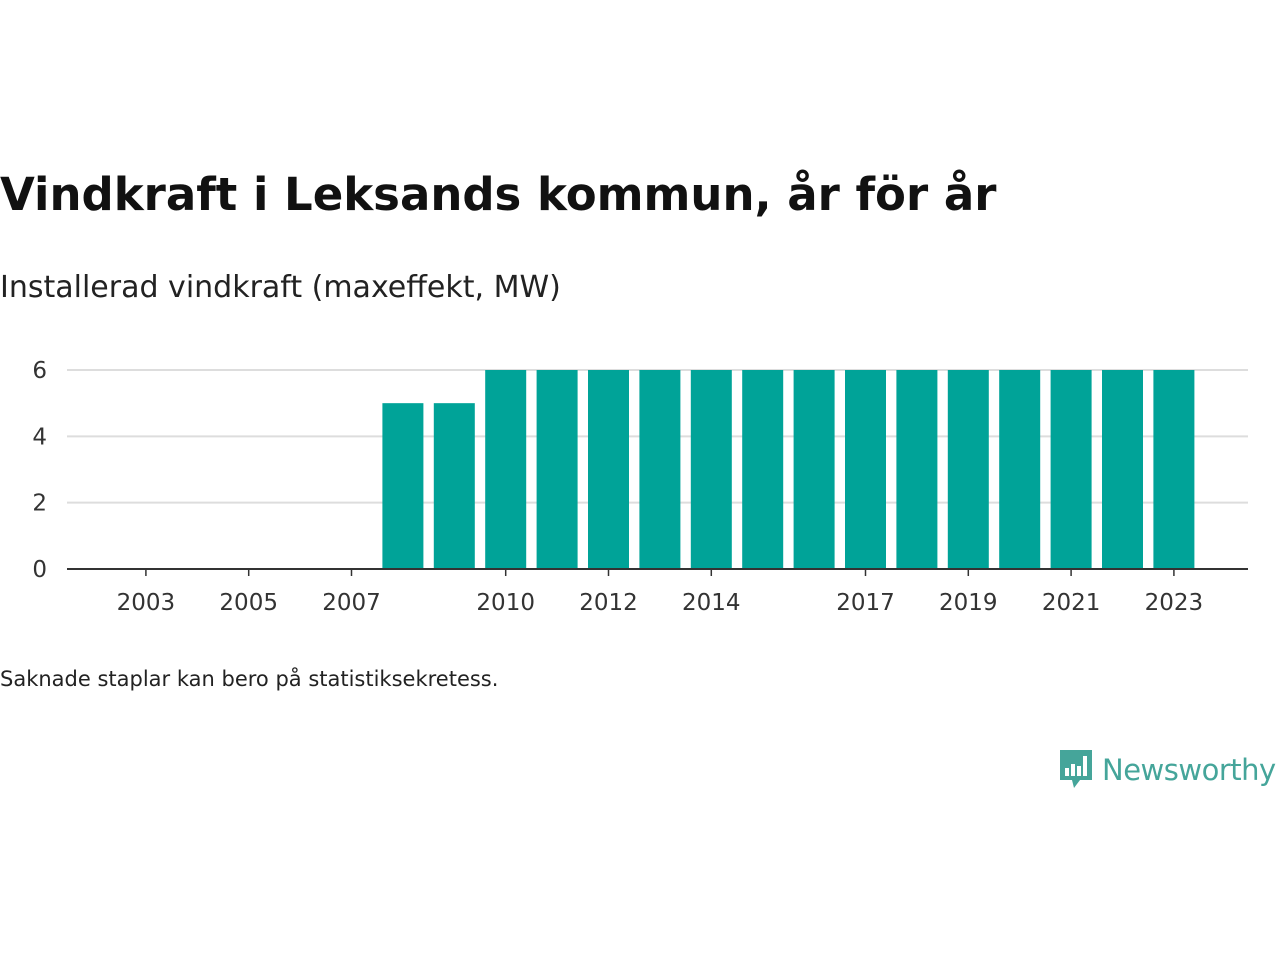  I want to click on bar-2019, so click(968, 469).